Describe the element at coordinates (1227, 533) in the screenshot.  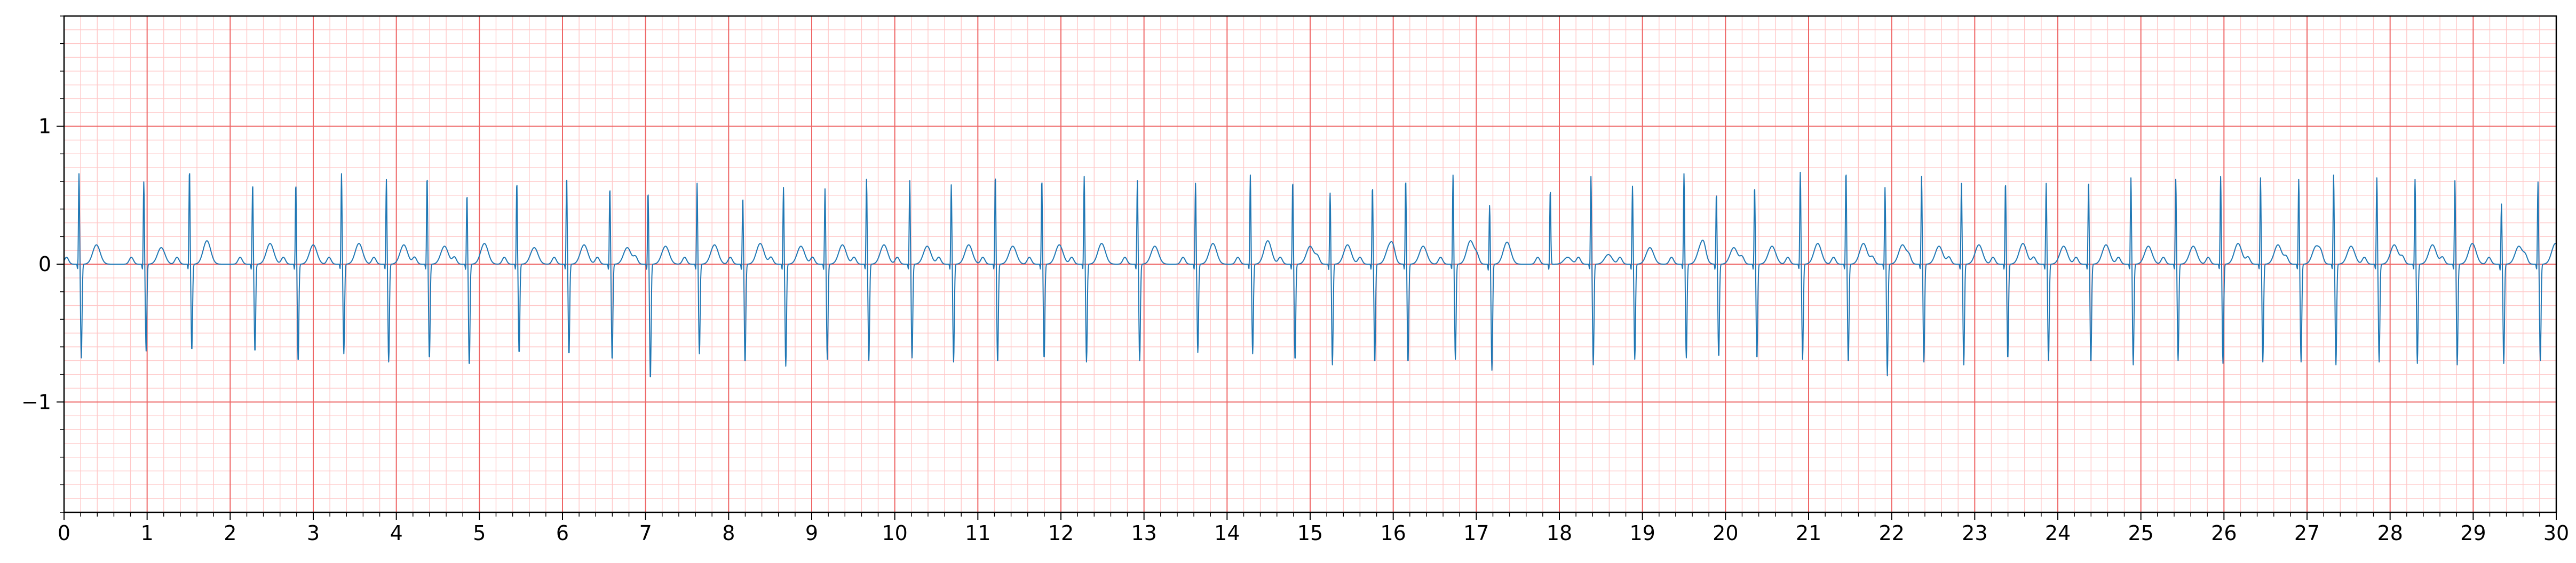
I see `x-tick-label: 14` at that location.